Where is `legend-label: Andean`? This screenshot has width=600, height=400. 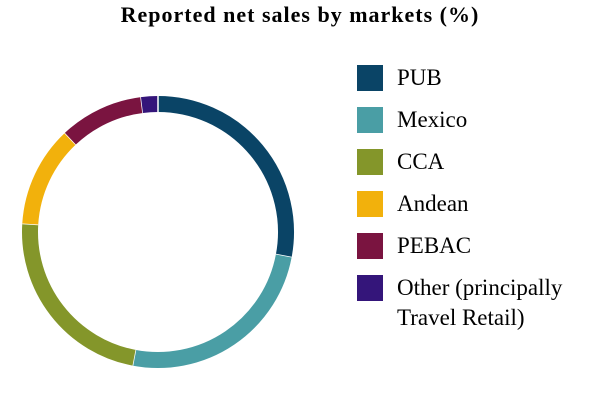 legend-label: Andean is located at coordinates (433, 203).